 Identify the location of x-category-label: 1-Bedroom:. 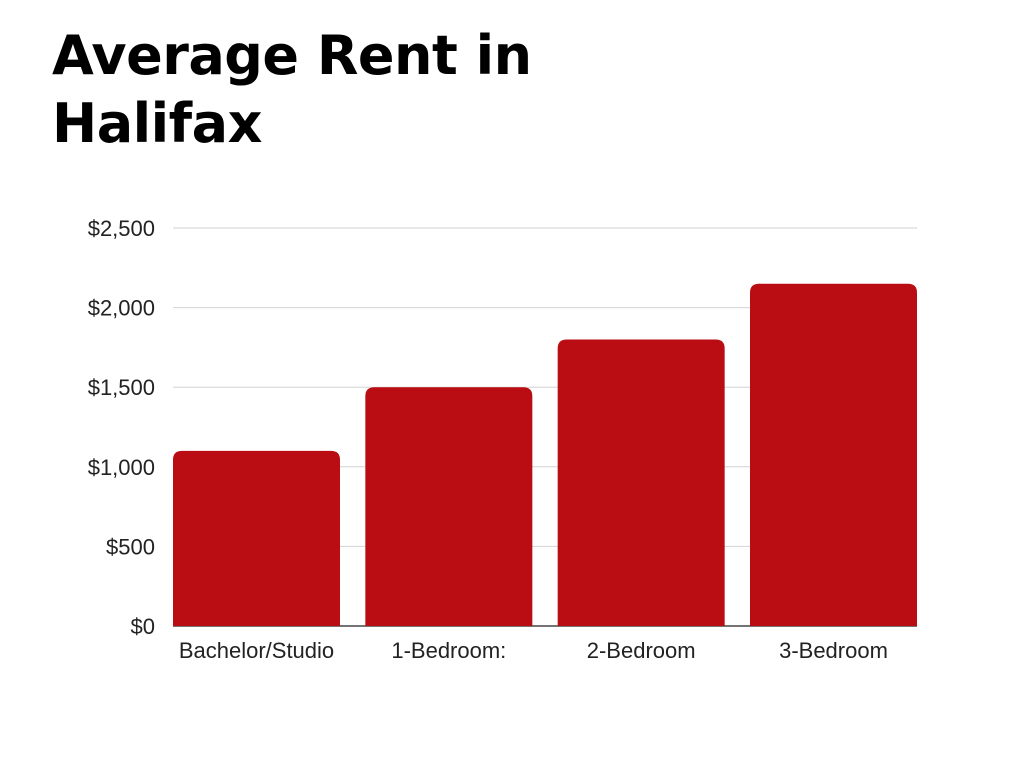
(448, 650).